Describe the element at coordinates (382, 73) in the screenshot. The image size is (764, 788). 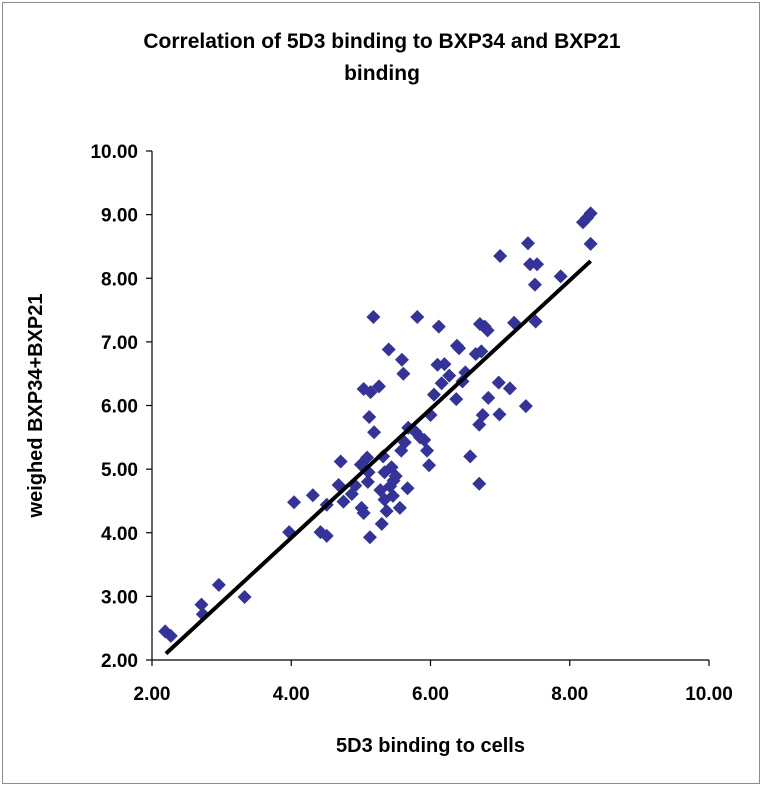
I see `chart-title-line-2: binding` at that location.